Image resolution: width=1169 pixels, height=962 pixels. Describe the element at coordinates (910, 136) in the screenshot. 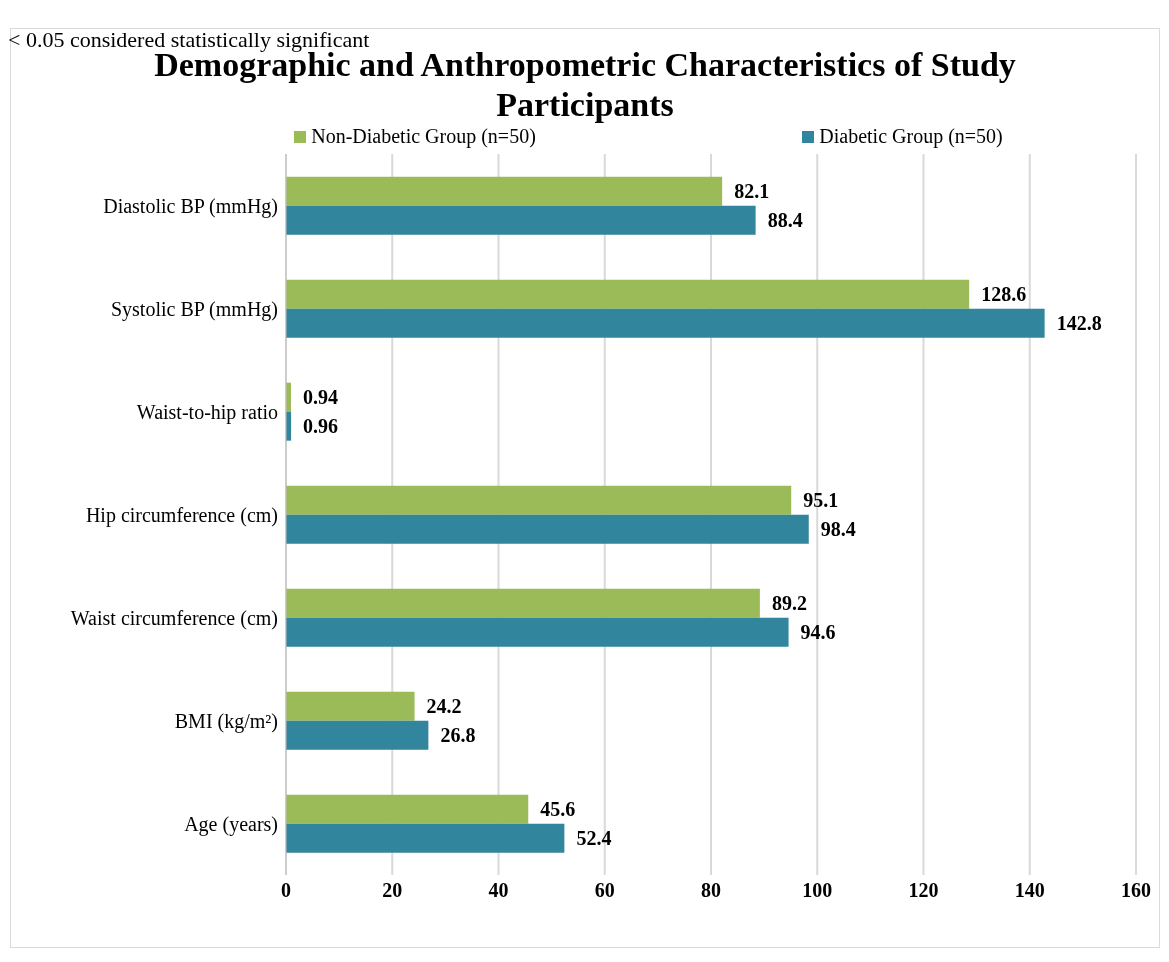

I see `legend-label: Diabetic Group (n=50)` at that location.